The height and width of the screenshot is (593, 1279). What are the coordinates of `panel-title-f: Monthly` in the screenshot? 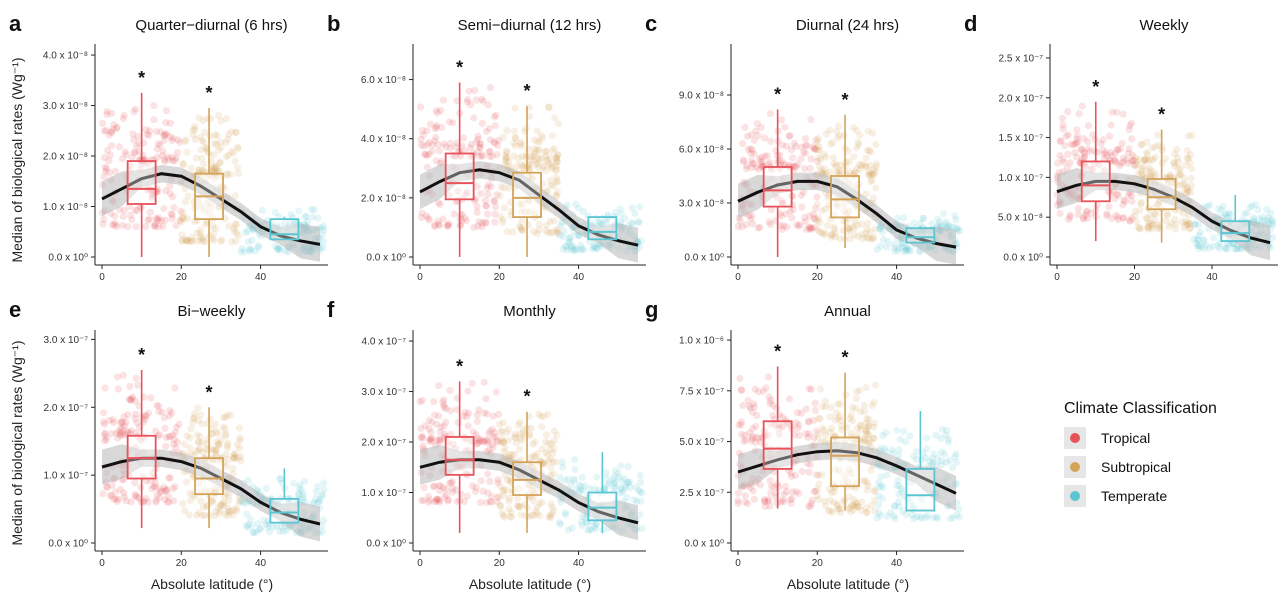 It's located at (529, 311).